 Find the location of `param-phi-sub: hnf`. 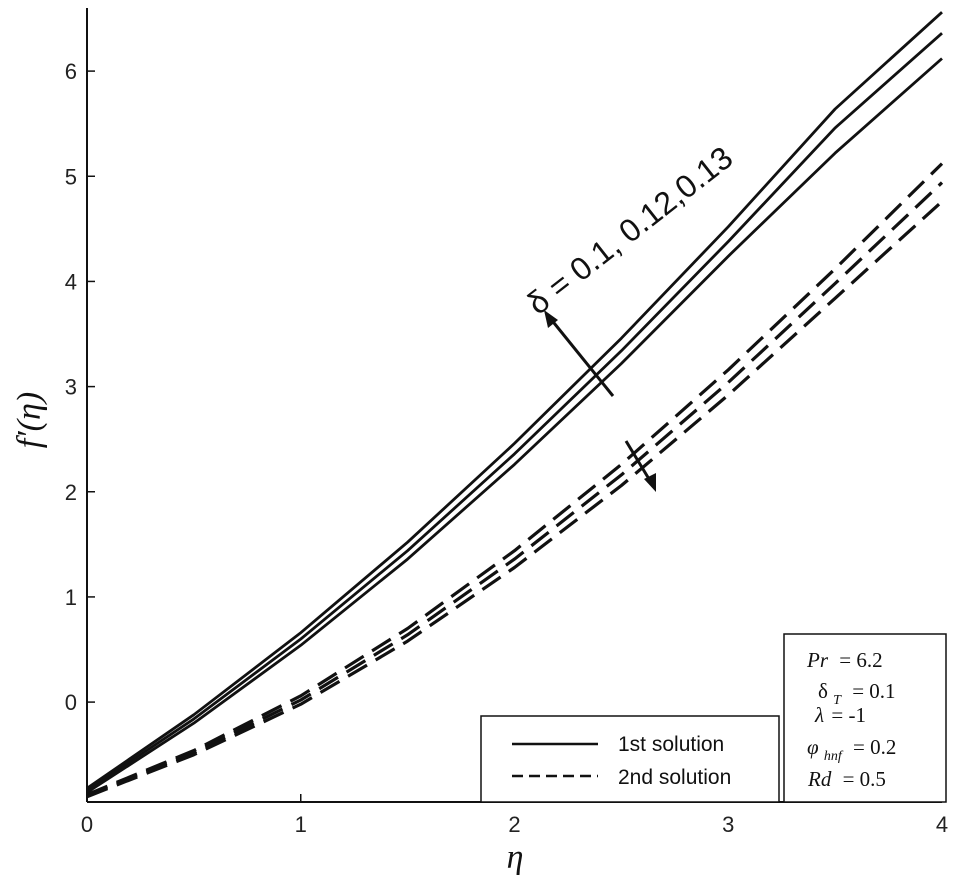

param-phi-sub: hnf is located at coordinates (834, 756).